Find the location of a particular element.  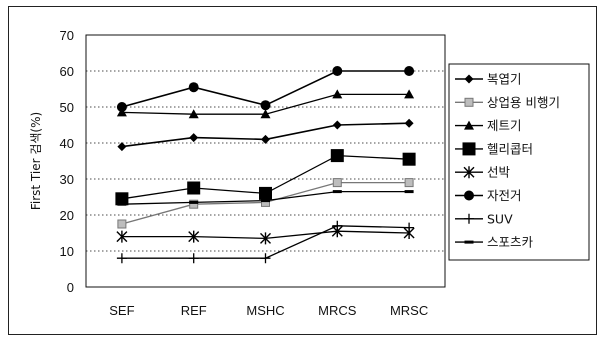

legend-entry: 스포츠카 is located at coordinates (494, 242).